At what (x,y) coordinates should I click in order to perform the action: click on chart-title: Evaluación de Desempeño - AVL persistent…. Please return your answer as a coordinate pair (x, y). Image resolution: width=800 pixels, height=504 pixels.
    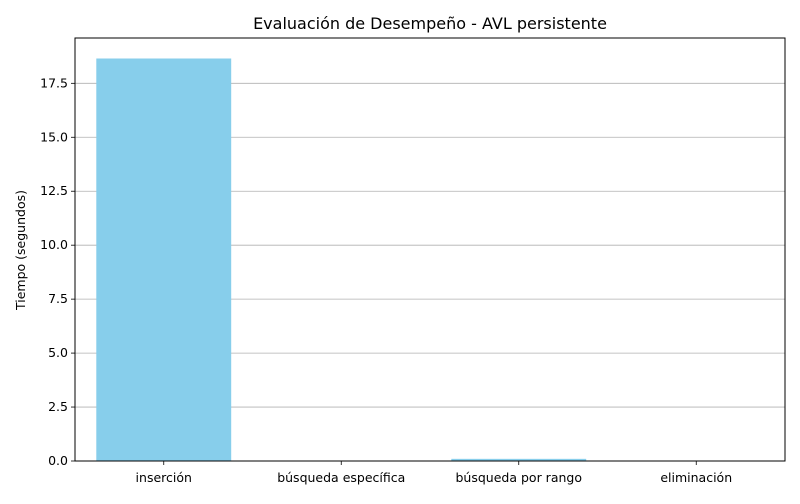
    Looking at the image, I should click on (430, 23).